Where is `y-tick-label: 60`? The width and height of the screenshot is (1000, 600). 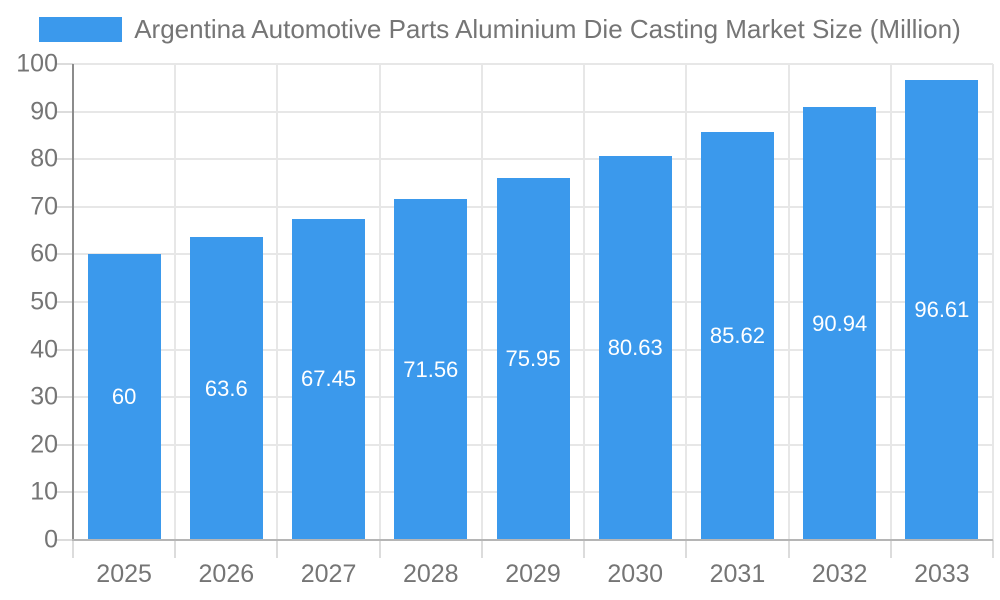 y-tick-label: 60 is located at coordinates (44, 253).